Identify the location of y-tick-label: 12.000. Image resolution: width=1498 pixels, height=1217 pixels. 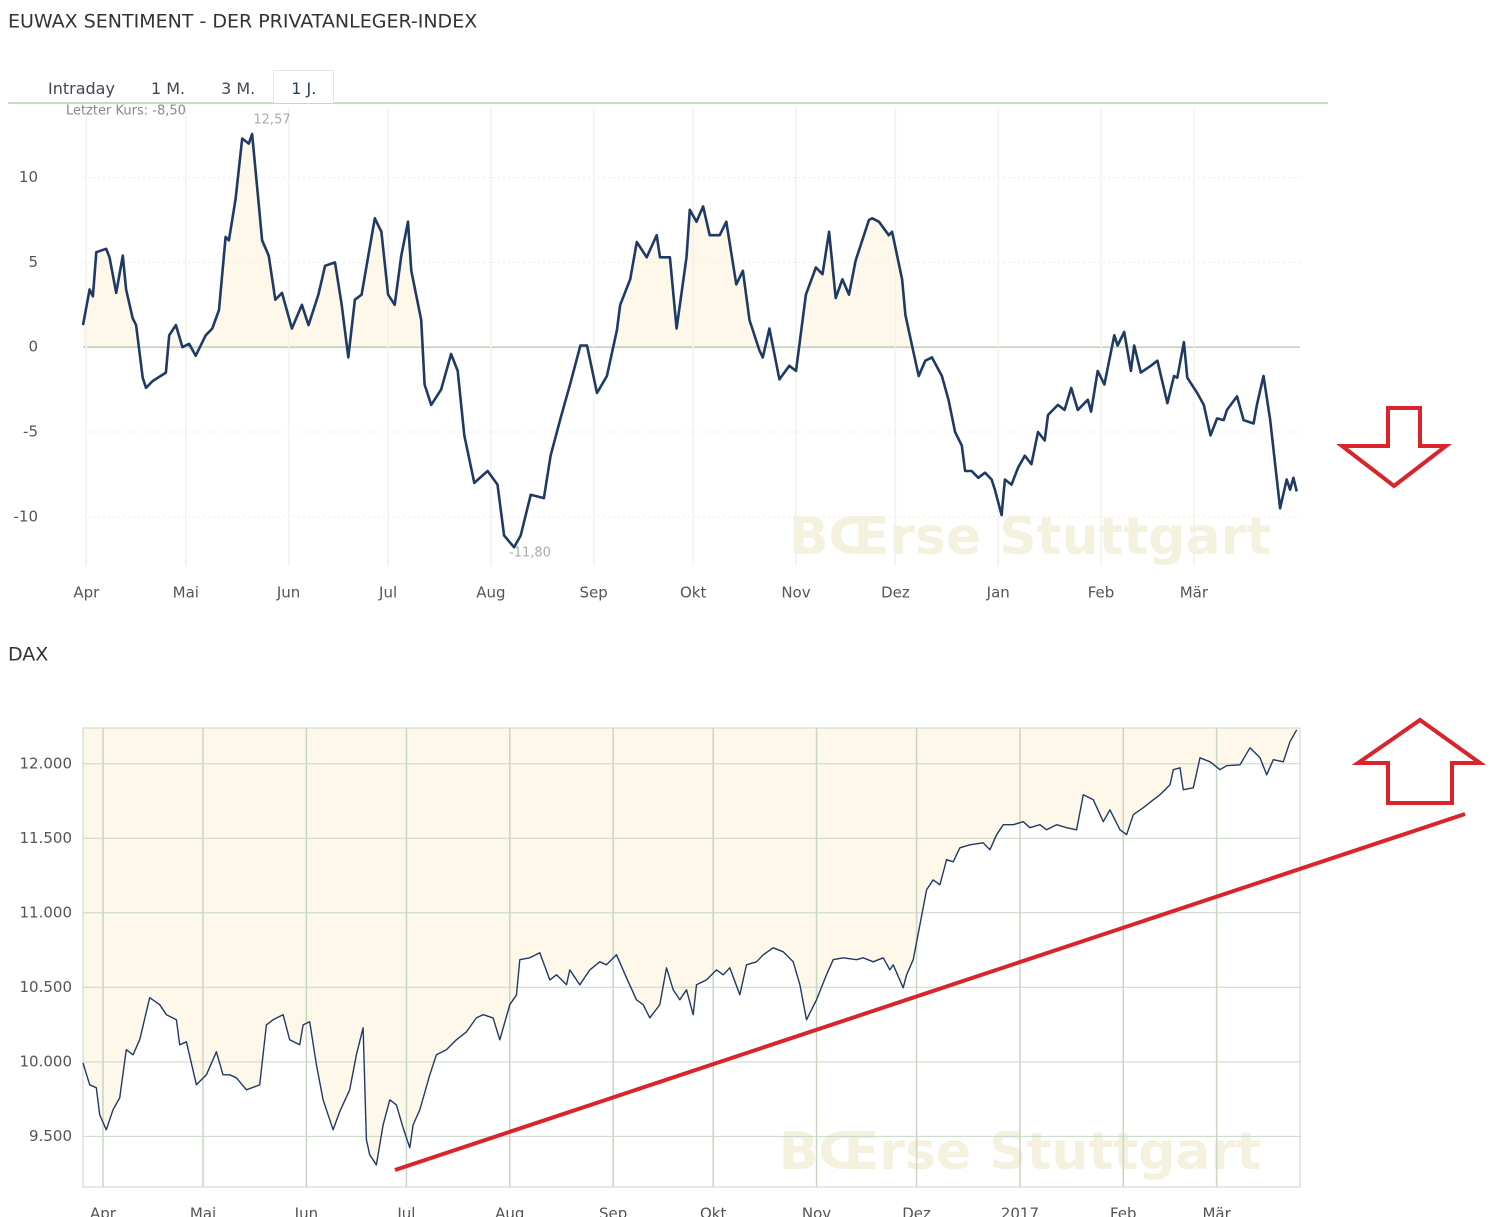
(46, 763).